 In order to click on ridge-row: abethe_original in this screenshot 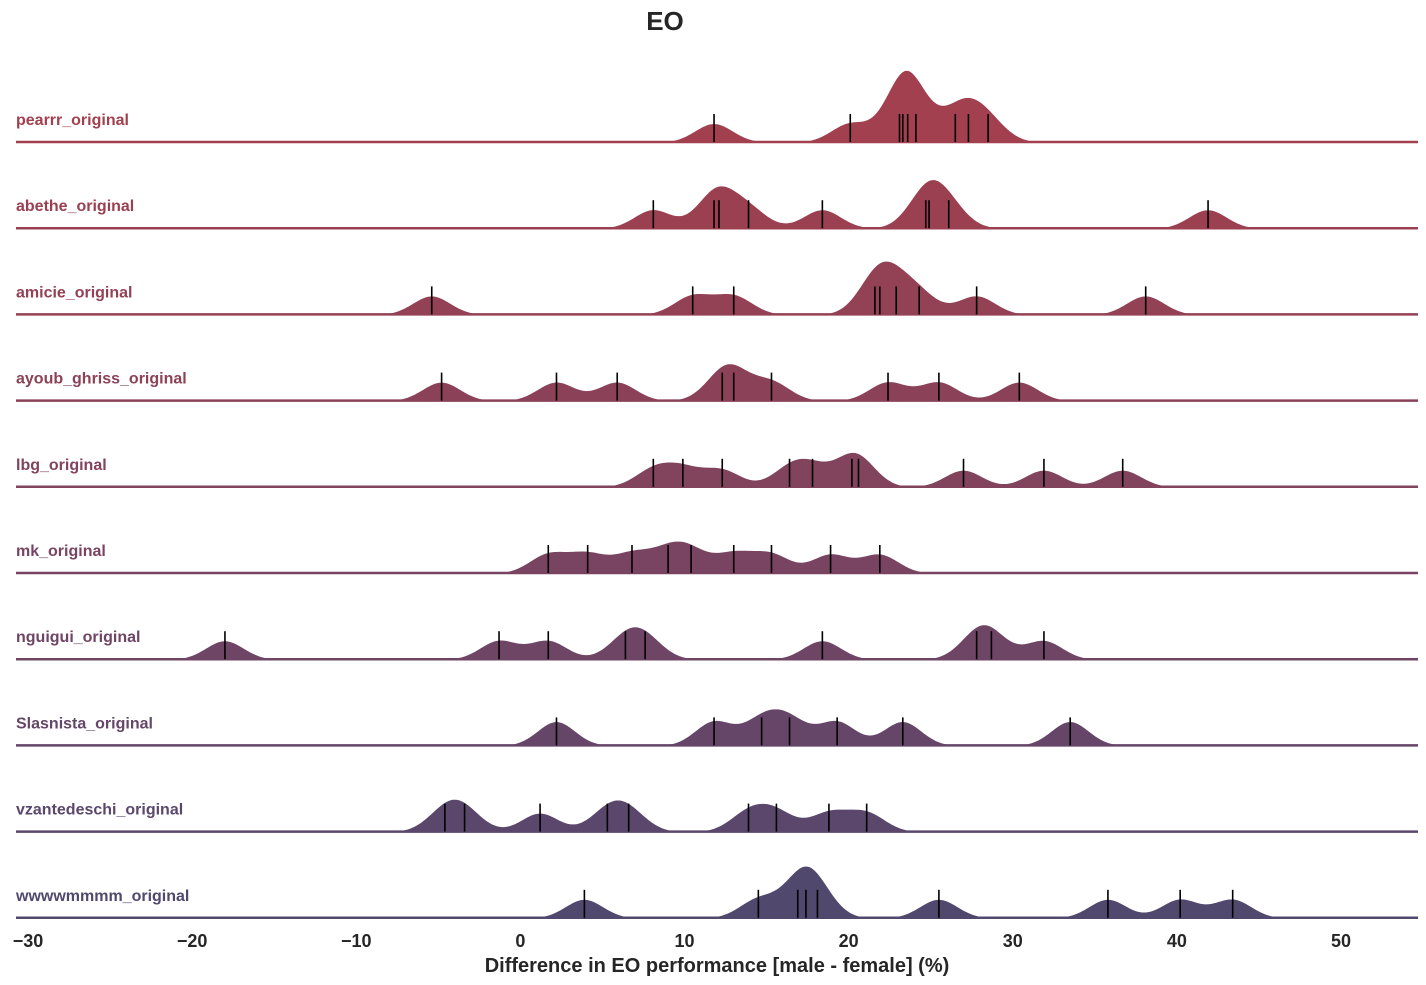, I will do `click(717, 204)`.